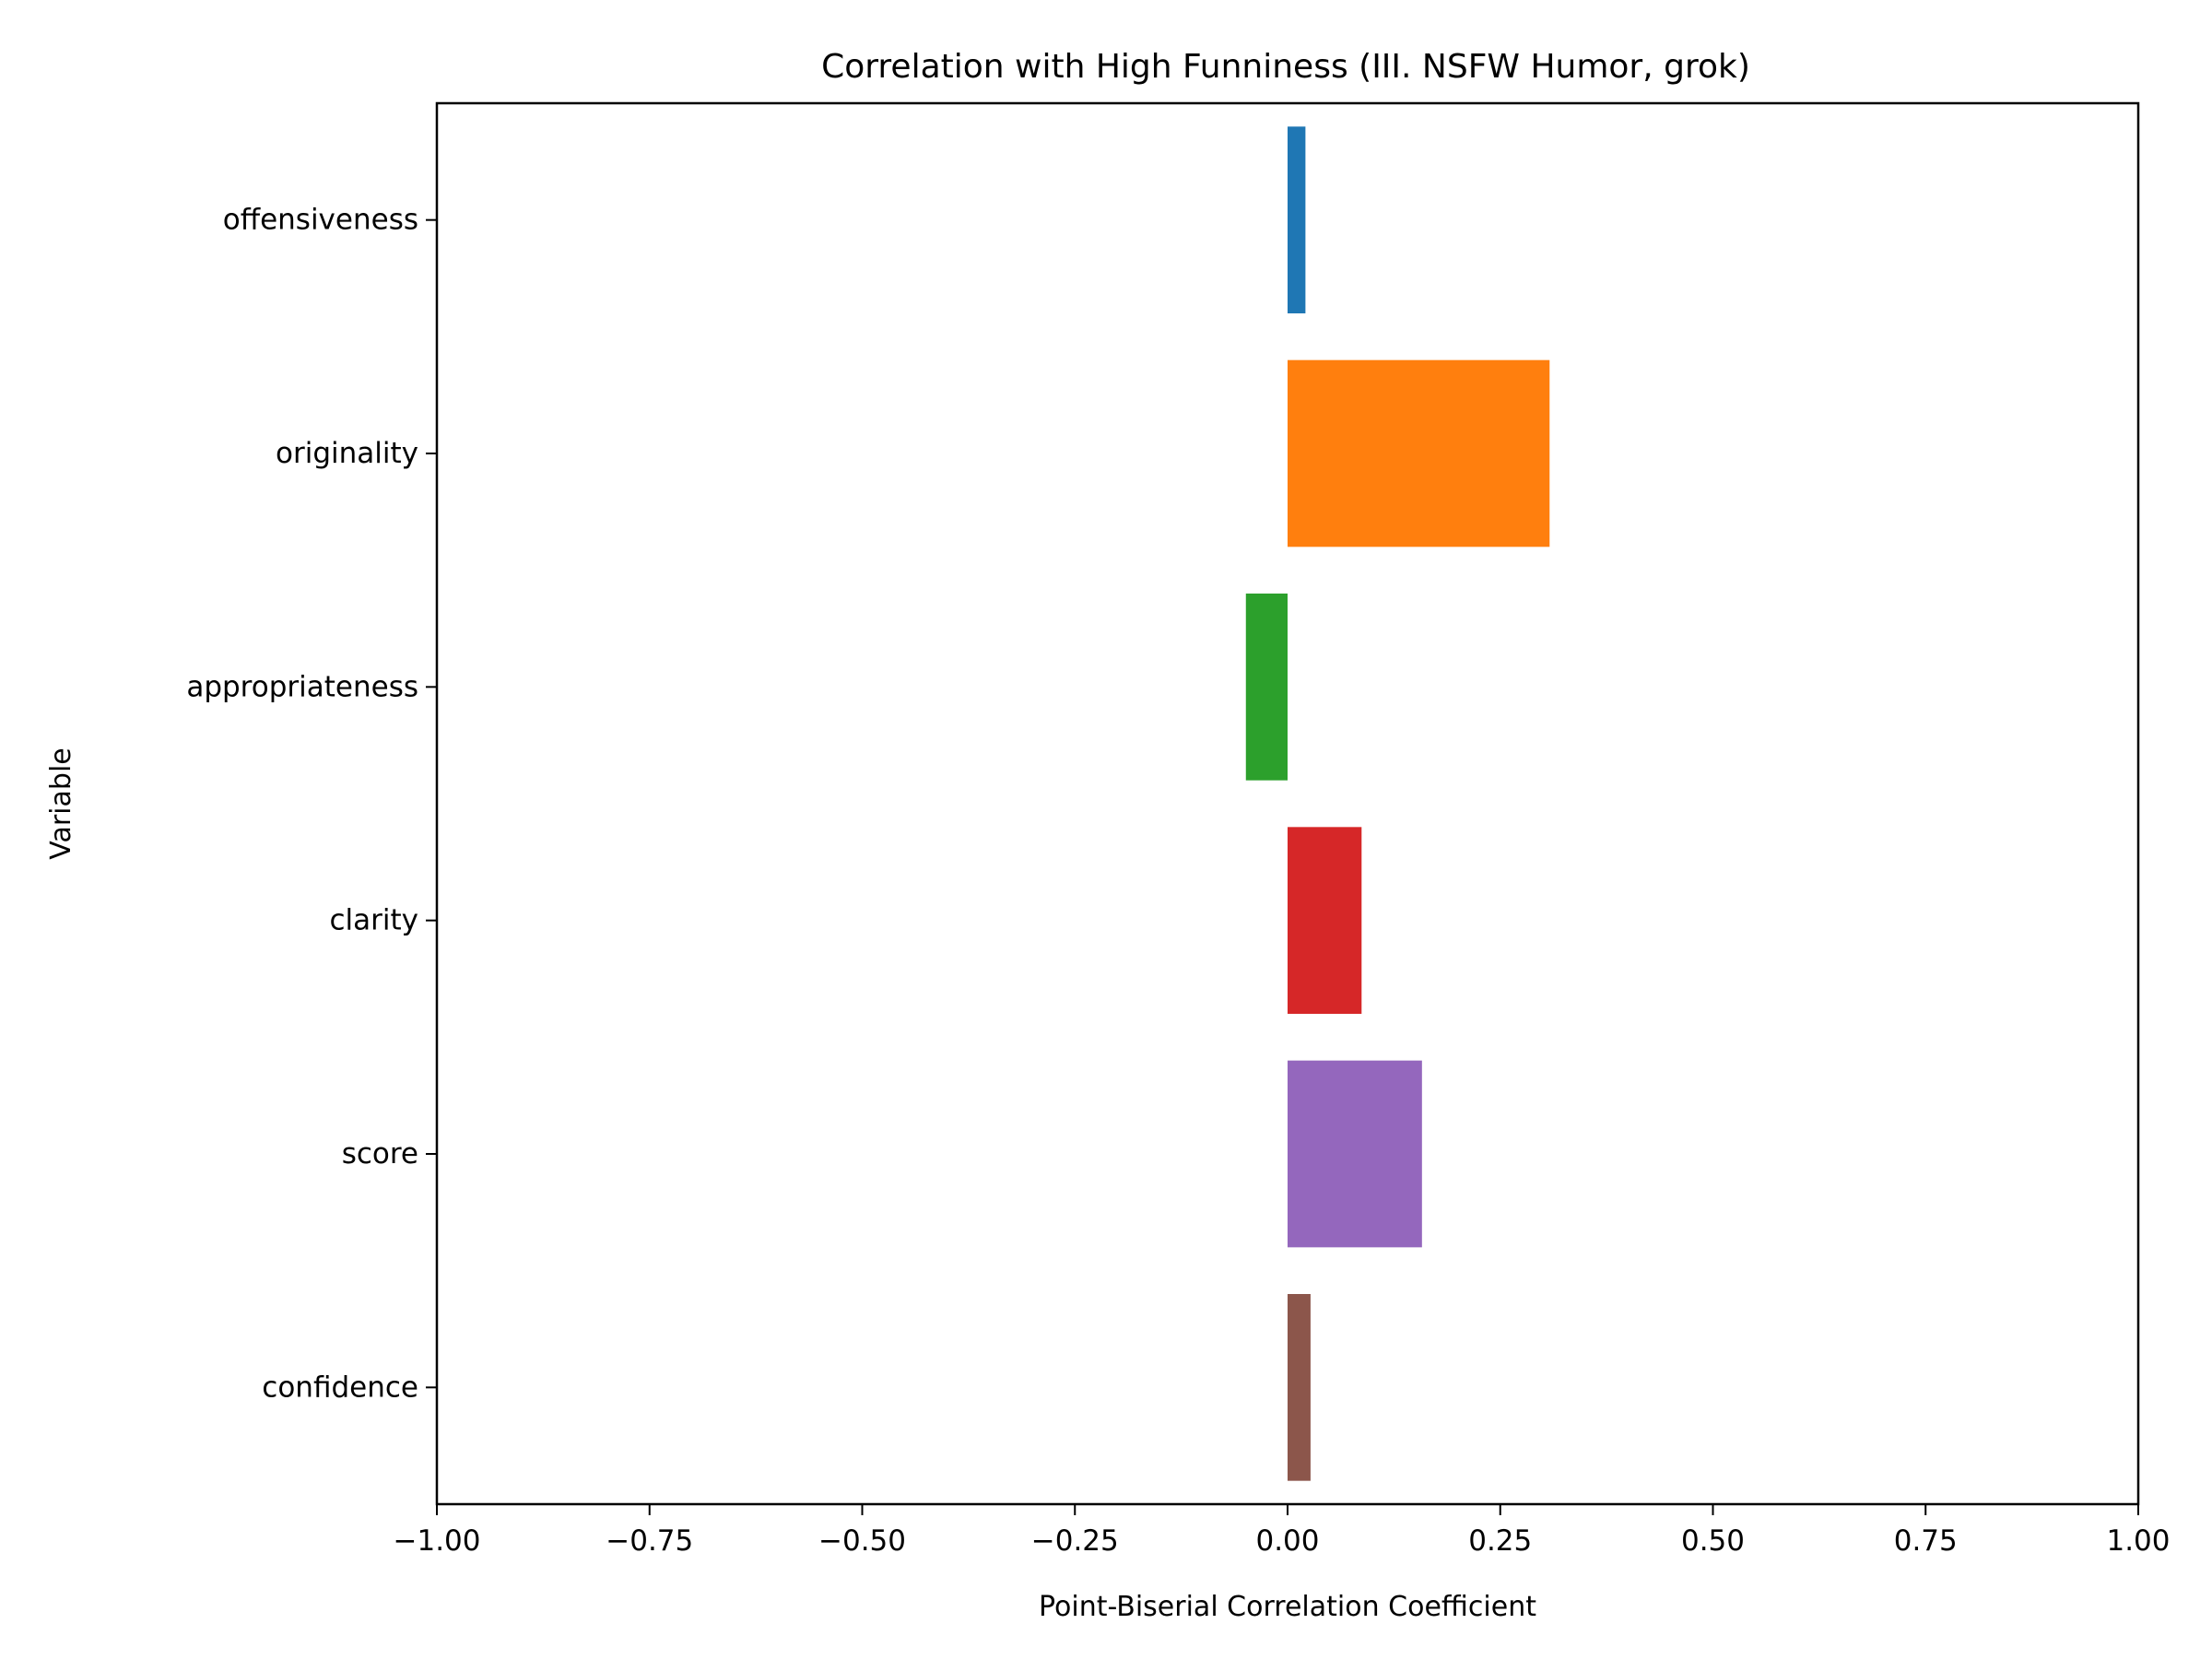 The height and width of the screenshot is (1659, 2212). Describe the element at coordinates (1297, 219) in the screenshot. I see `bar-offensiveness` at that location.